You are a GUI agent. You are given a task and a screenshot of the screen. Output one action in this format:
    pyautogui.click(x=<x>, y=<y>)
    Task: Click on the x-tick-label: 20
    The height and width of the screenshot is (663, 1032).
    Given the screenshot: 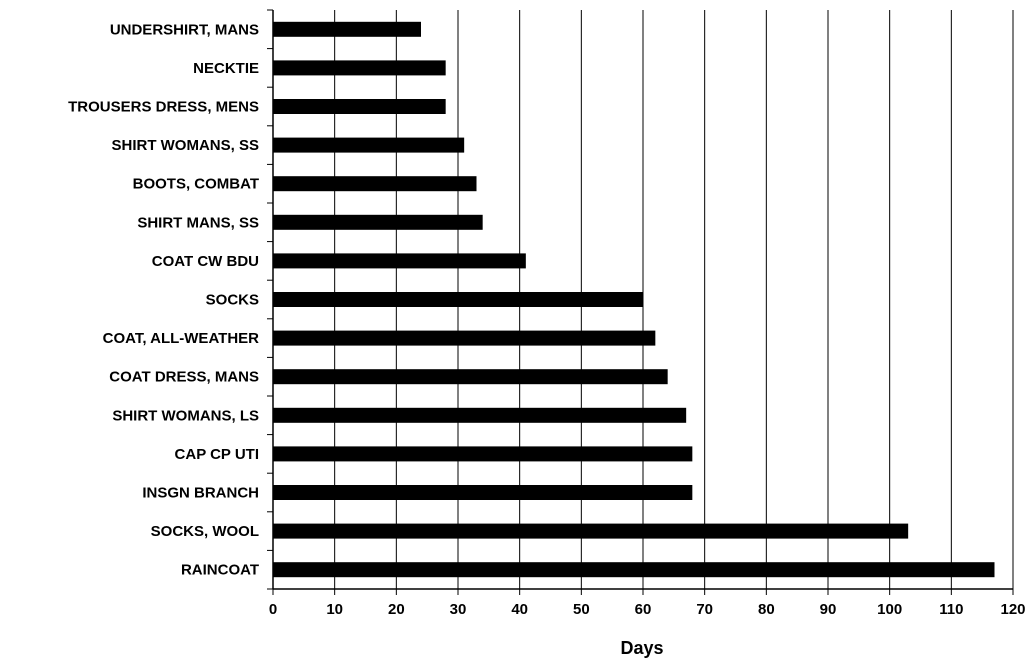 What is the action you would take?
    pyautogui.click(x=396, y=609)
    